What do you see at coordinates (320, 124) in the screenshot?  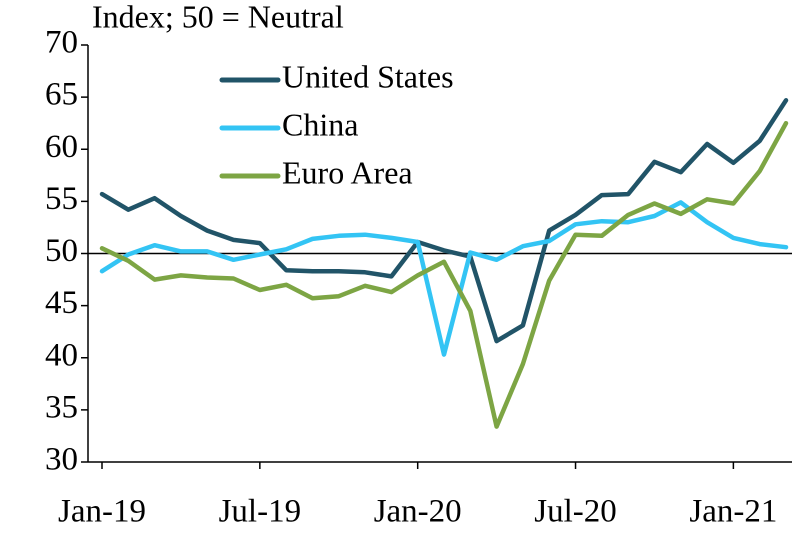 I see `legend-label: China` at bounding box center [320, 124].